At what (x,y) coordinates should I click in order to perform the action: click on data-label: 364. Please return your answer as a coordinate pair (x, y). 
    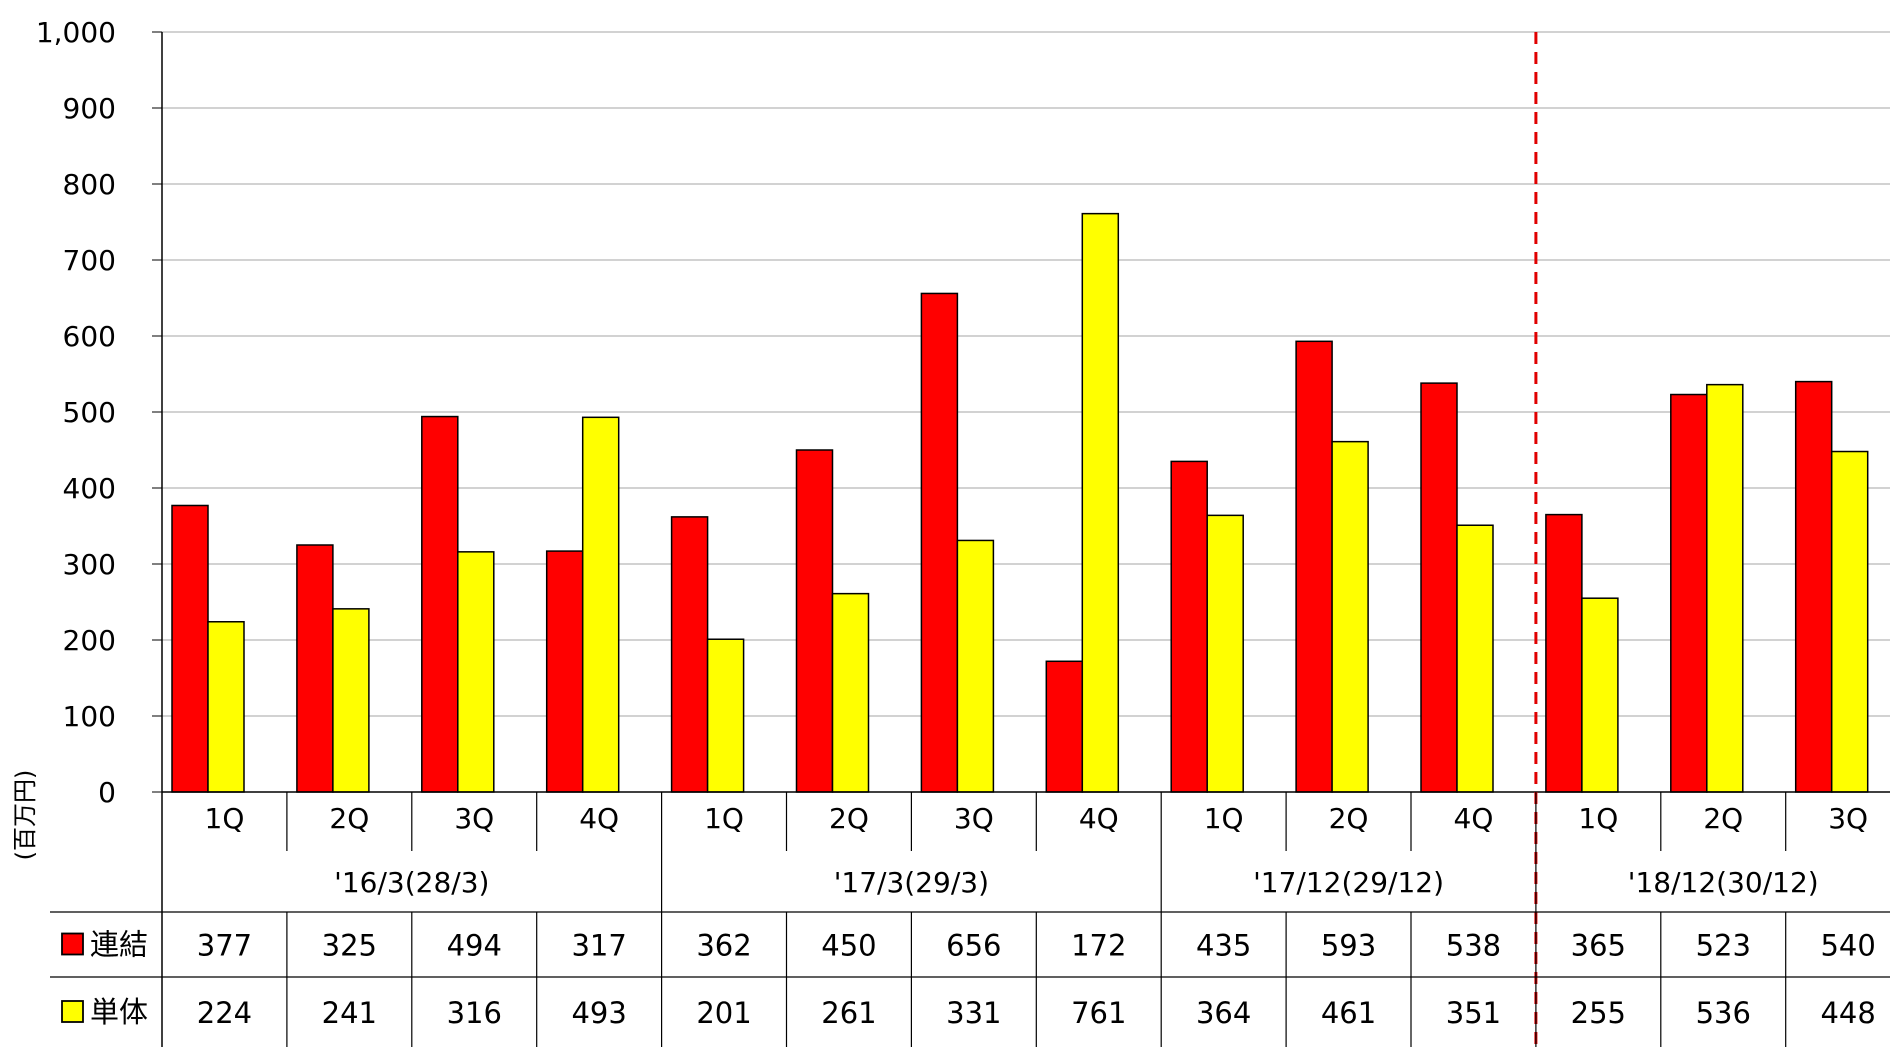
    Looking at the image, I should click on (1223, 1013).